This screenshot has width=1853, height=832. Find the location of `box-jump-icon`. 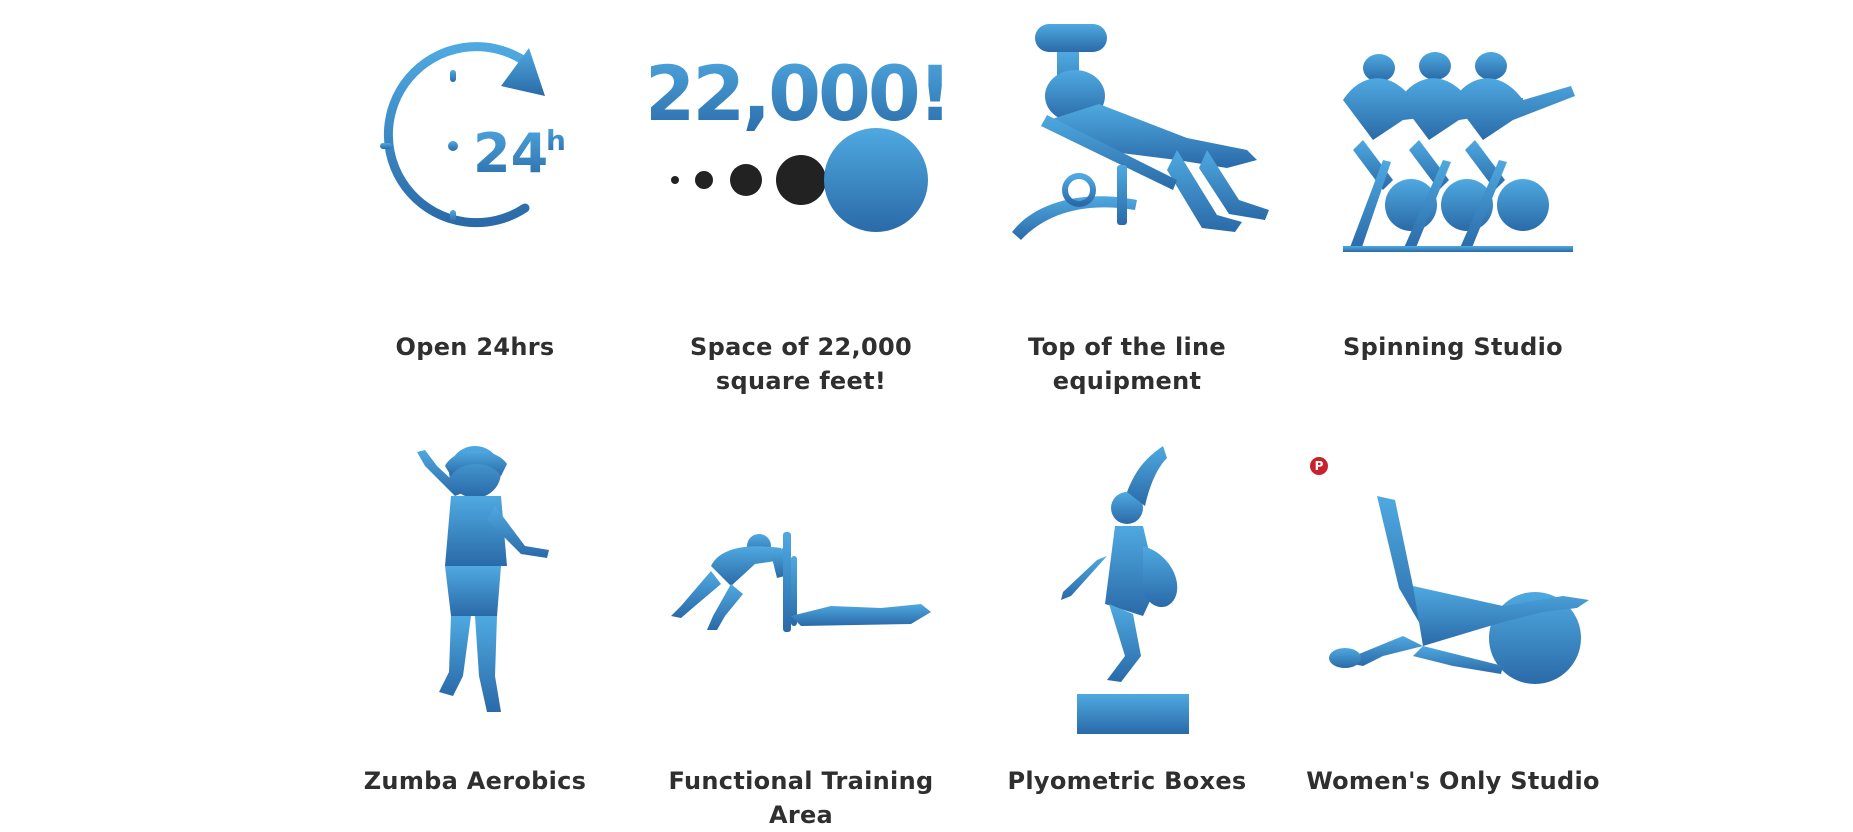

box-jump-icon is located at coordinates (1127, 586).